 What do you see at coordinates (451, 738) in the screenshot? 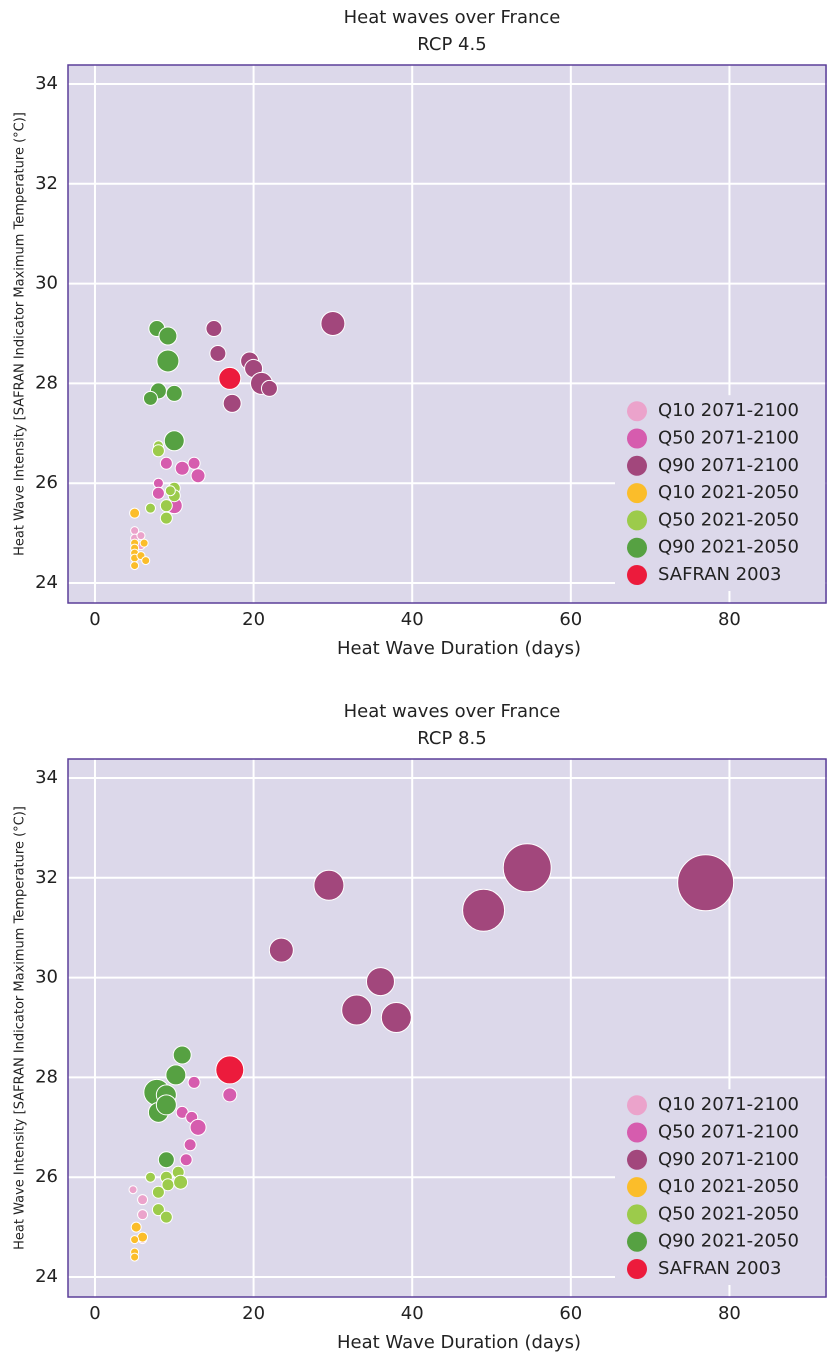
I see `chart-subtitle: RCP 8.5` at bounding box center [451, 738].